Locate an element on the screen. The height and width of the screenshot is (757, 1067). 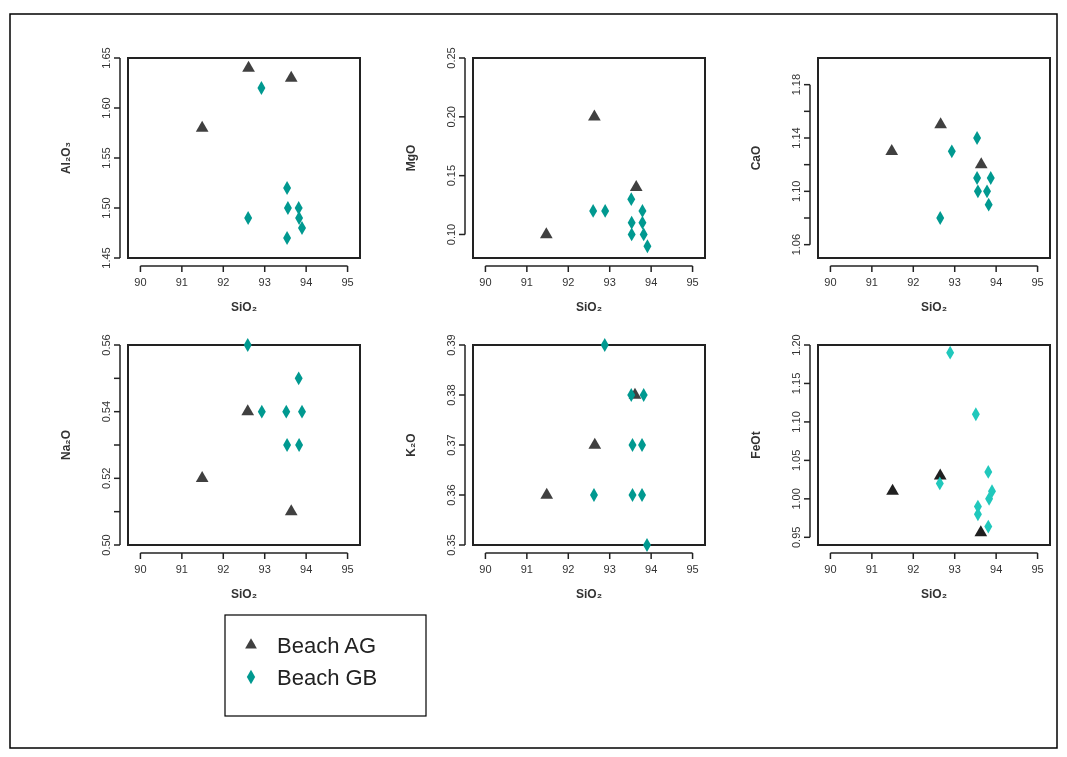
y-tick-label: 0.20 is located at coordinates (451, 117).